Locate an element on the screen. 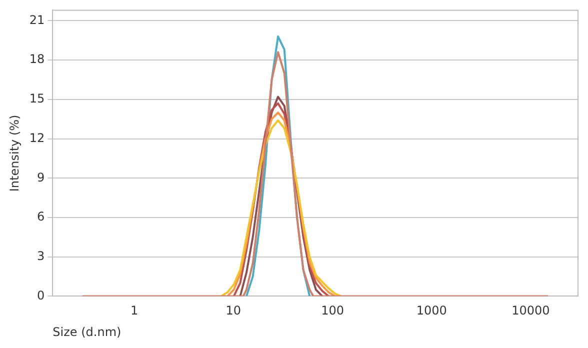 Image resolution: width=588 pixels, height=348 pixels. y-axis-title: Intensity (%) is located at coordinates (14, 153).